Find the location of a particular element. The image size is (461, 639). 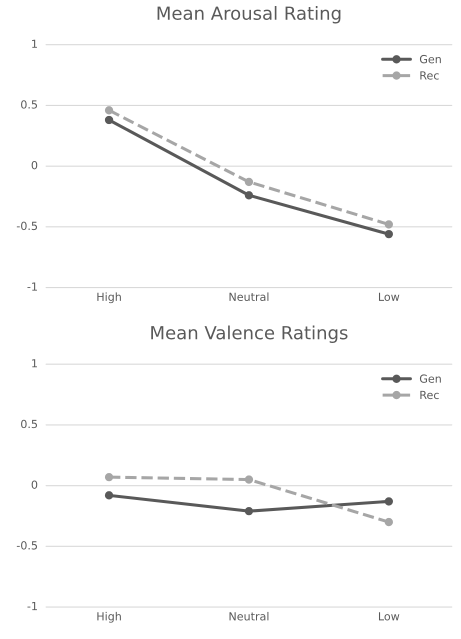

chart-title: Mean Arousal Rating is located at coordinates (249, 15).